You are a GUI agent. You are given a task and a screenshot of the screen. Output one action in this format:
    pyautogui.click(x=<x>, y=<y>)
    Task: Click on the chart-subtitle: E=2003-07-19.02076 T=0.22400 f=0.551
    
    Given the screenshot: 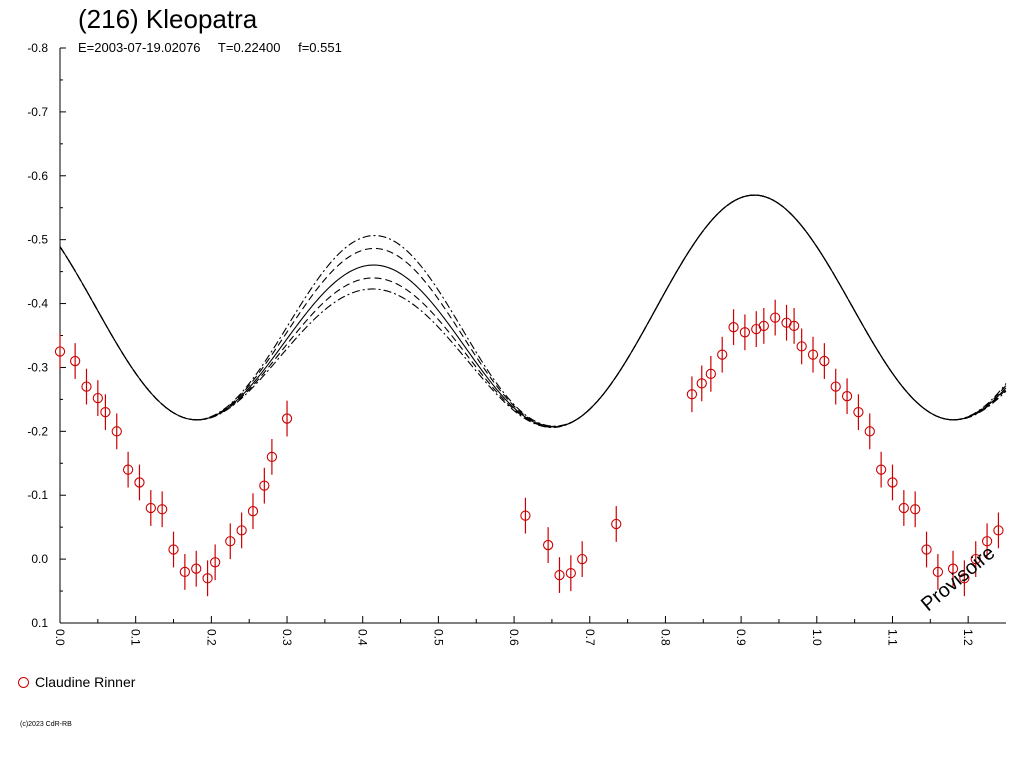 What is the action you would take?
    pyautogui.click(x=217, y=48)
    